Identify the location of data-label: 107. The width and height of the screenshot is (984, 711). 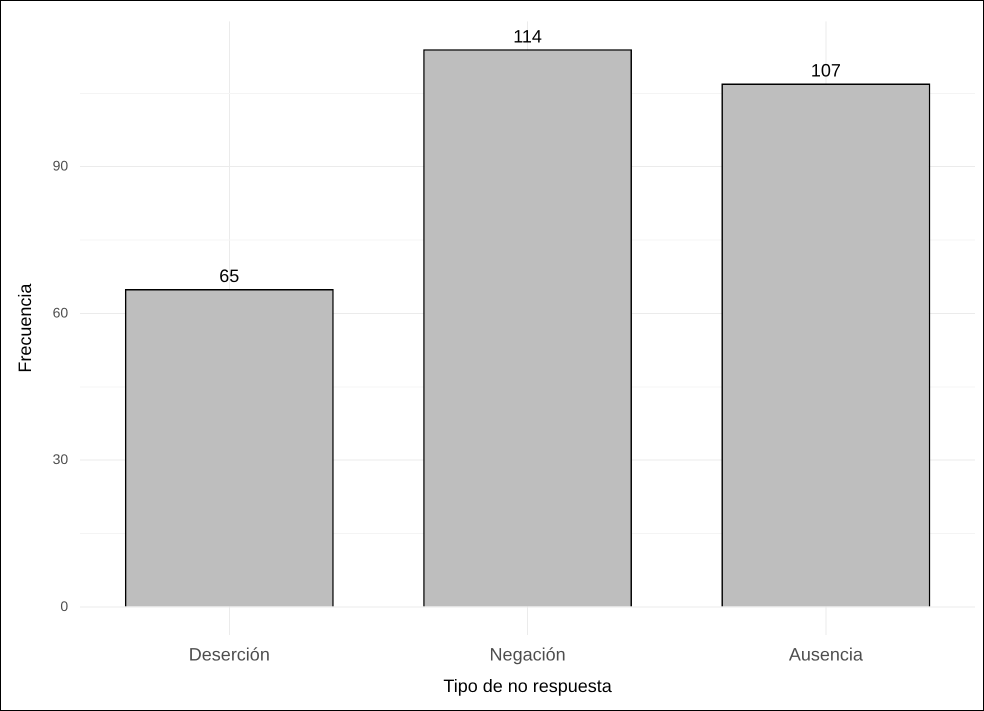
(825, 70).